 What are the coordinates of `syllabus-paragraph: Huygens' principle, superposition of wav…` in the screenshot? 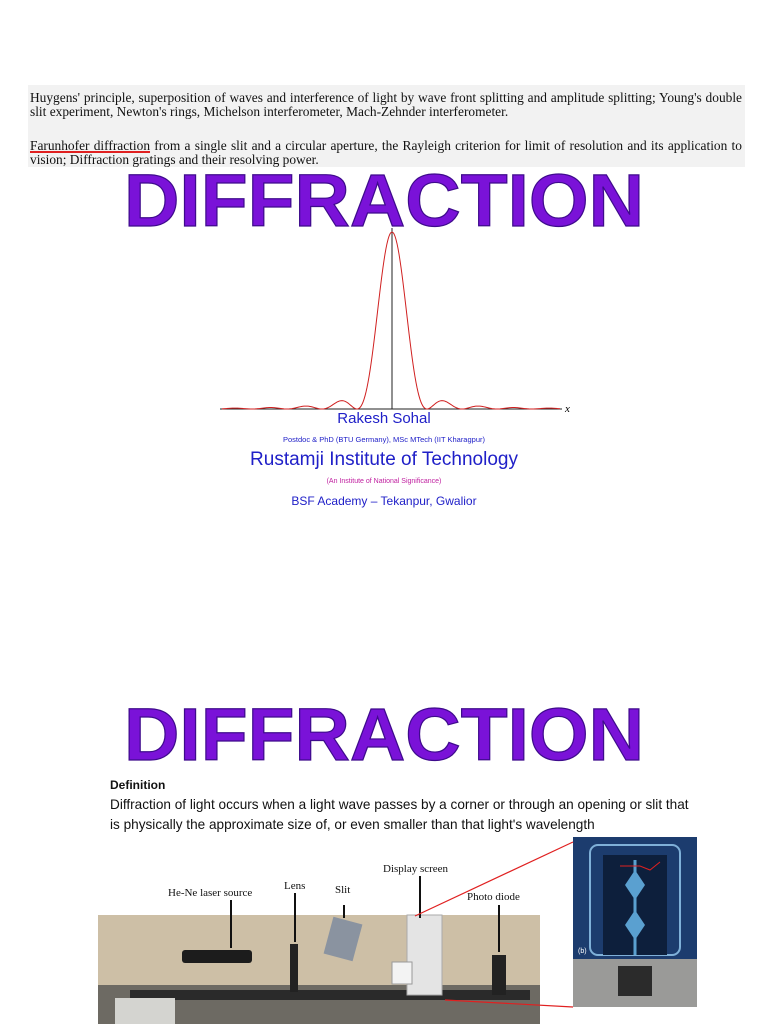 It's located at (386, 104).